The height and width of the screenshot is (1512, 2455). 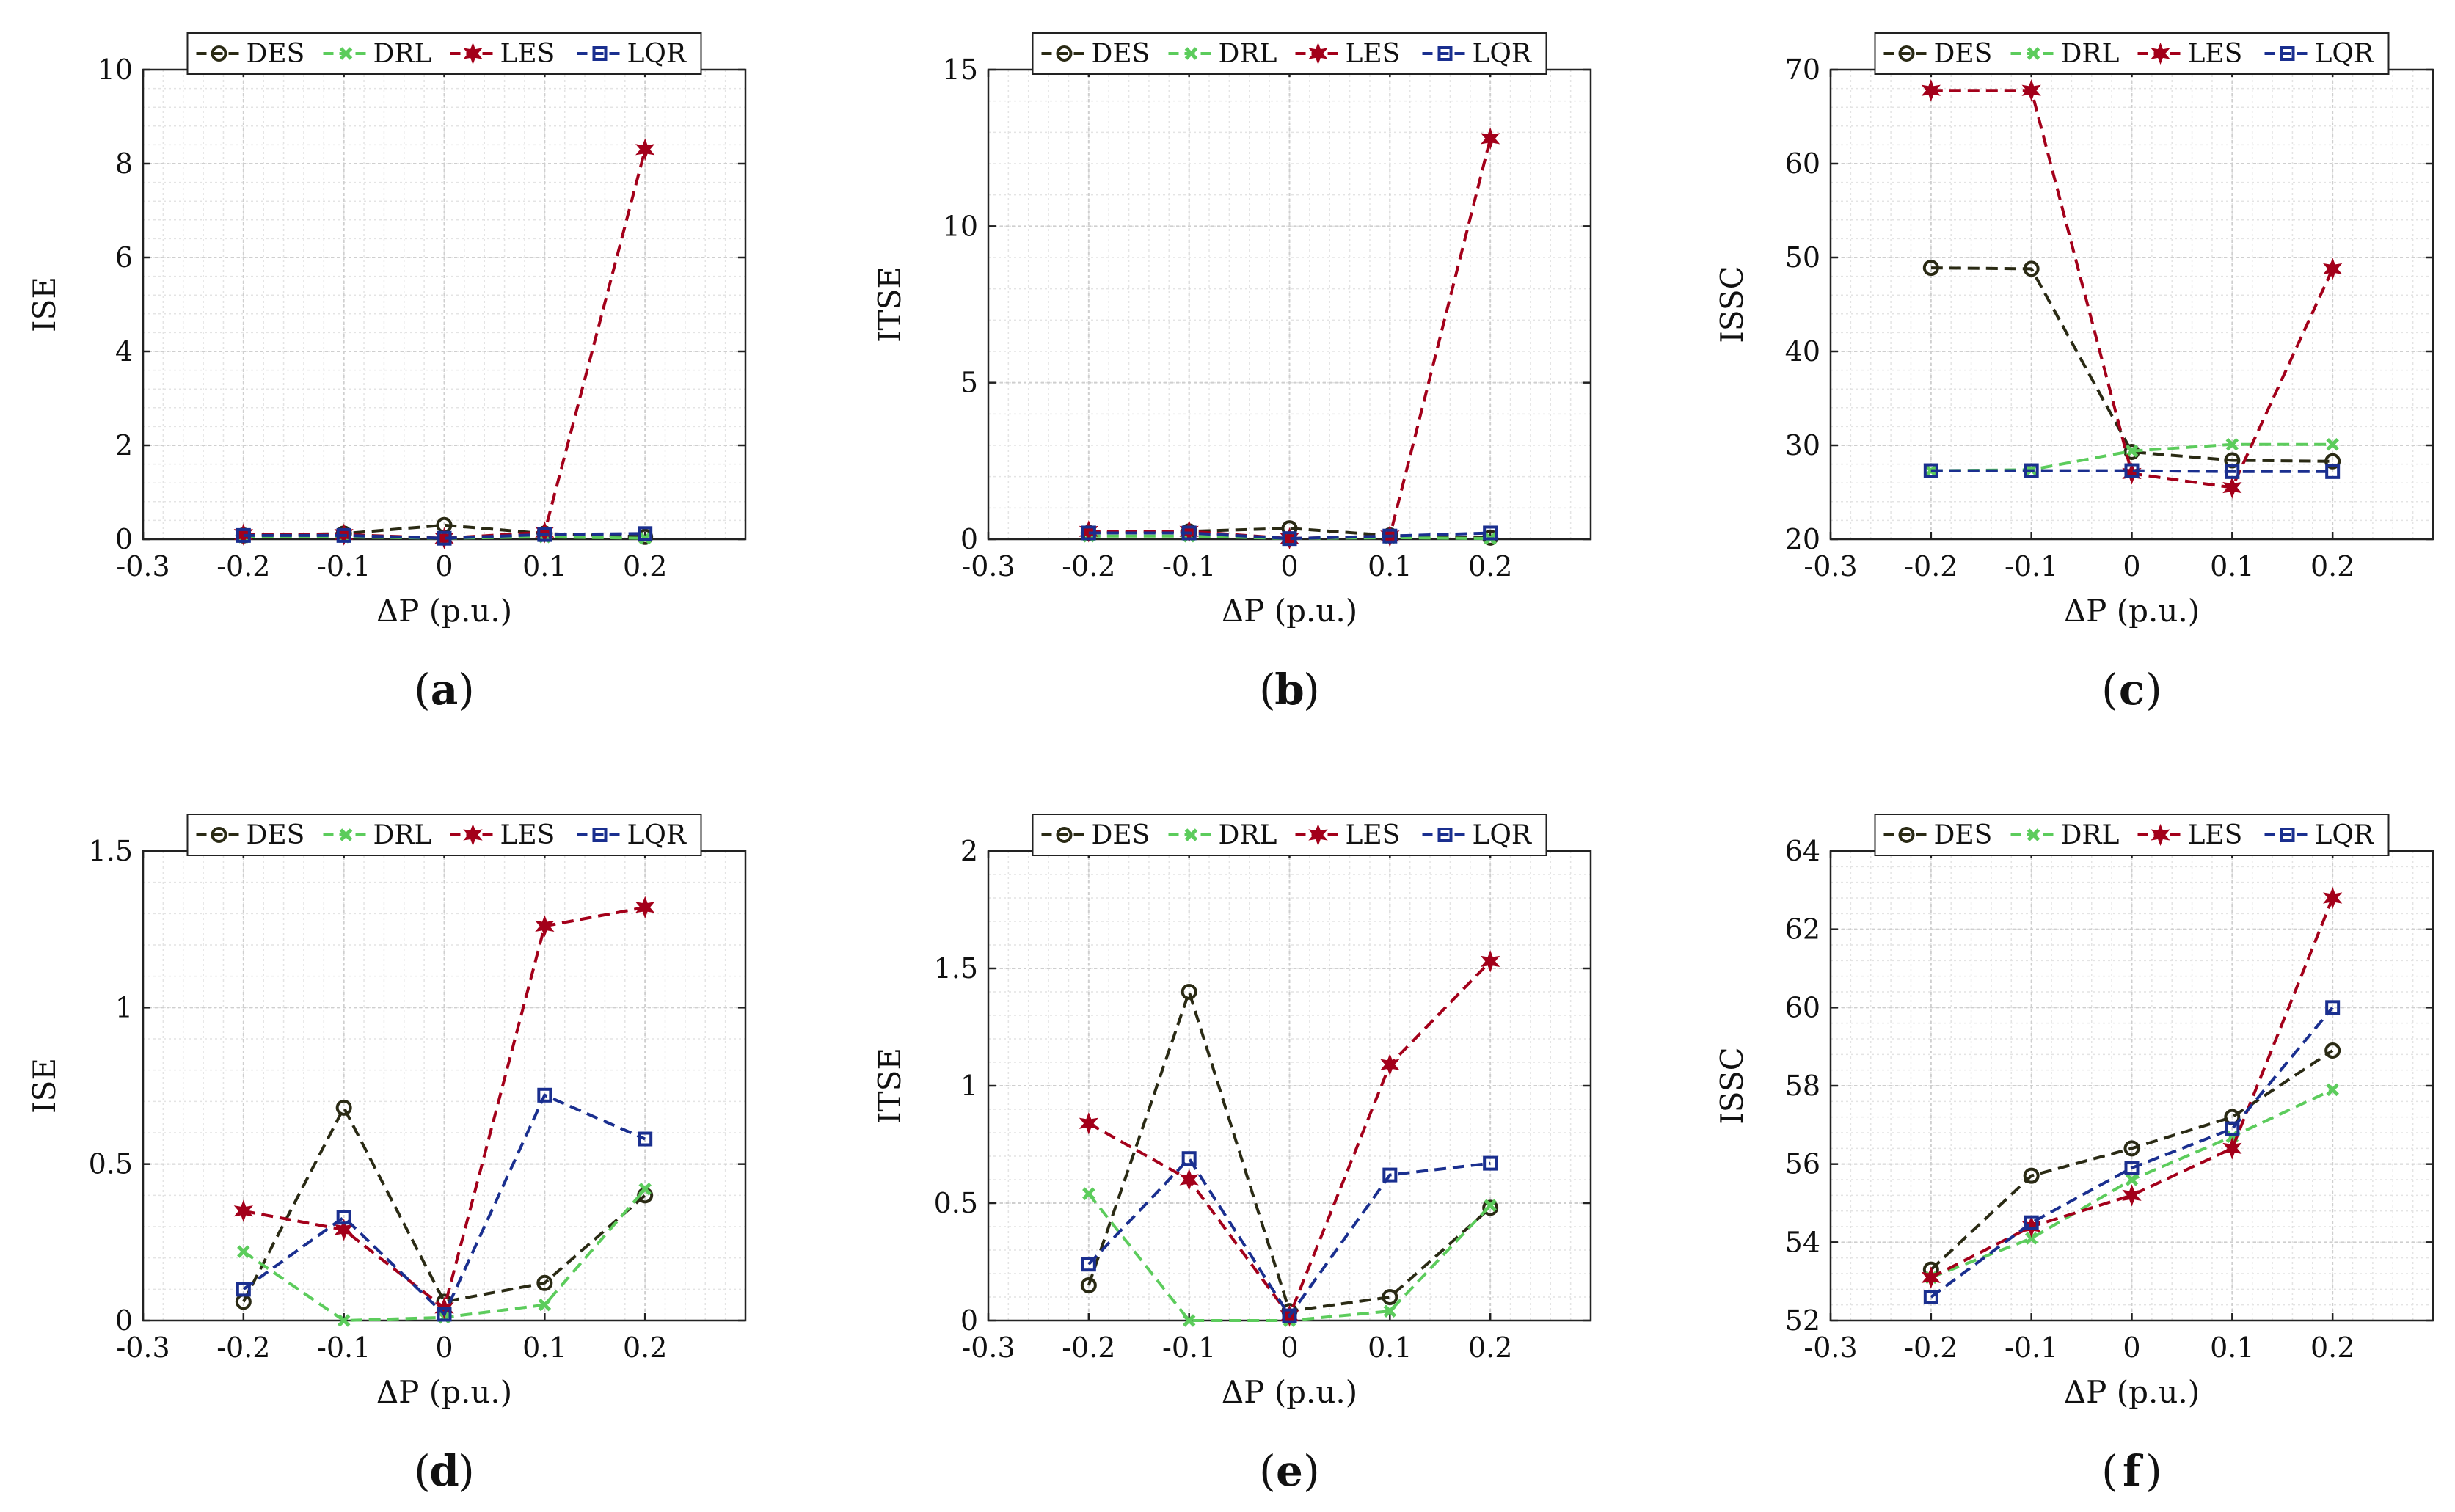 I want to click on y-tick-label: 0, so click(x=124, y=539).